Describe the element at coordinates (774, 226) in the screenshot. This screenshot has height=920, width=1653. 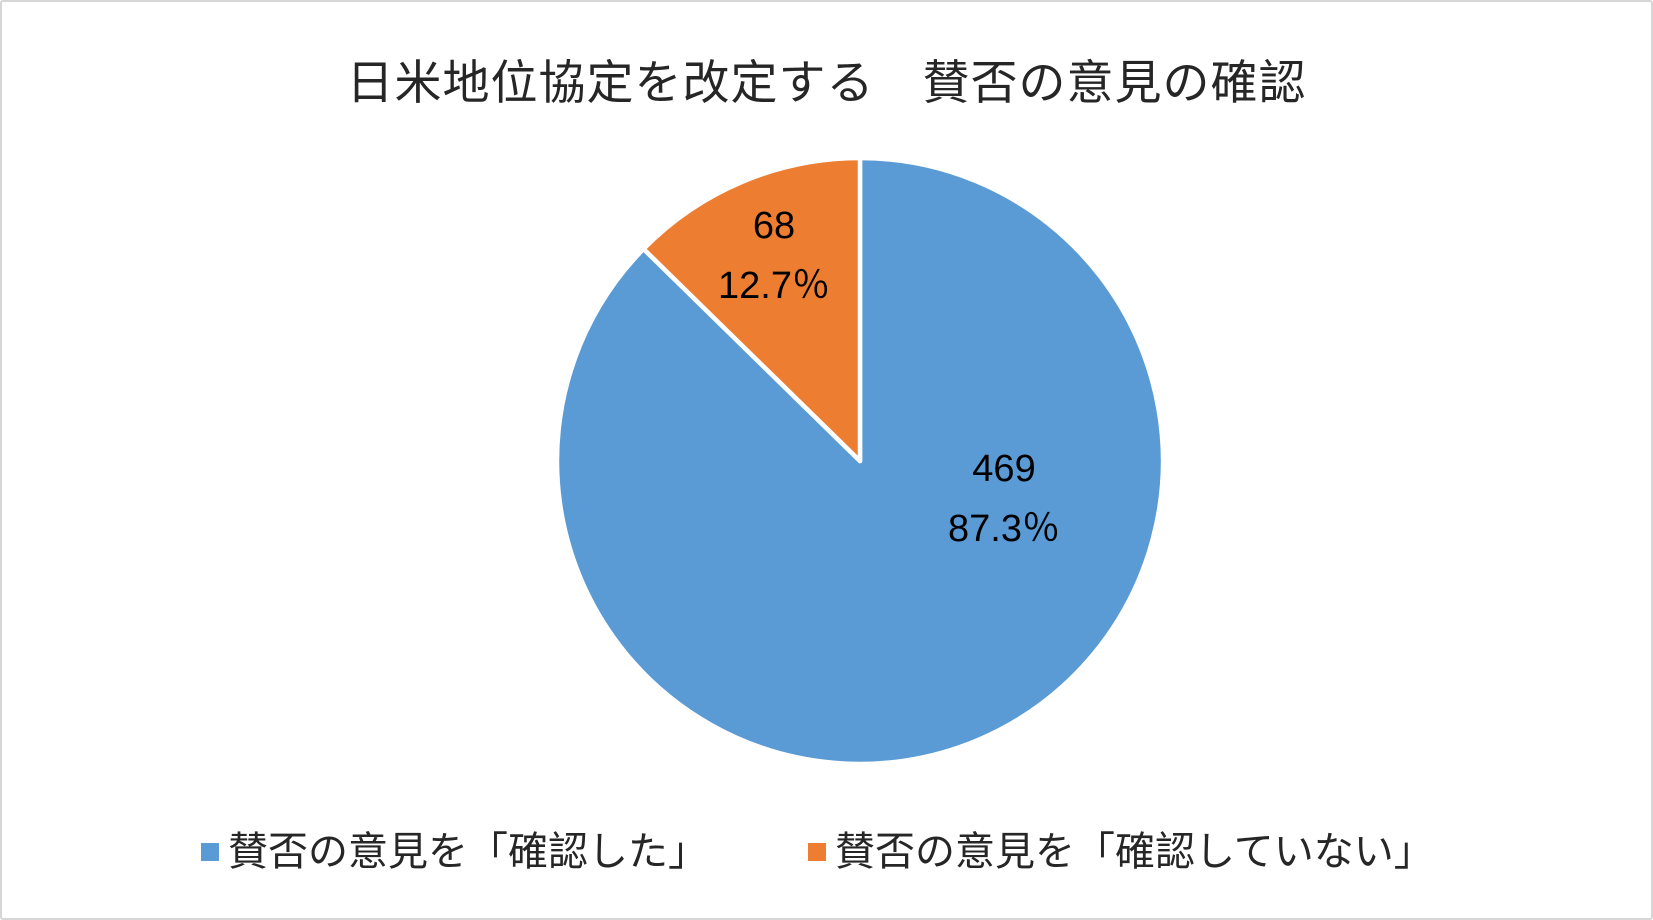
I see `data-label-value: 68` at that location.